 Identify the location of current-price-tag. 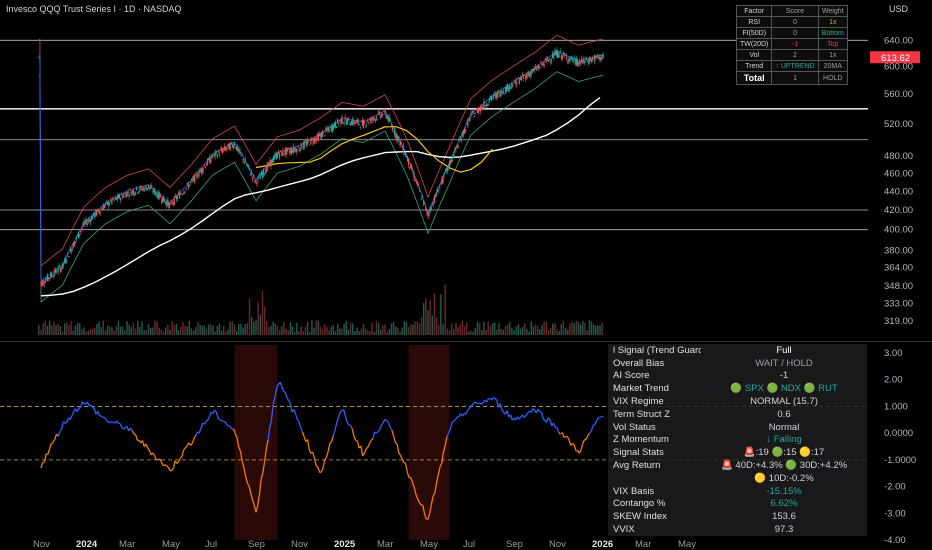
(895, 57).